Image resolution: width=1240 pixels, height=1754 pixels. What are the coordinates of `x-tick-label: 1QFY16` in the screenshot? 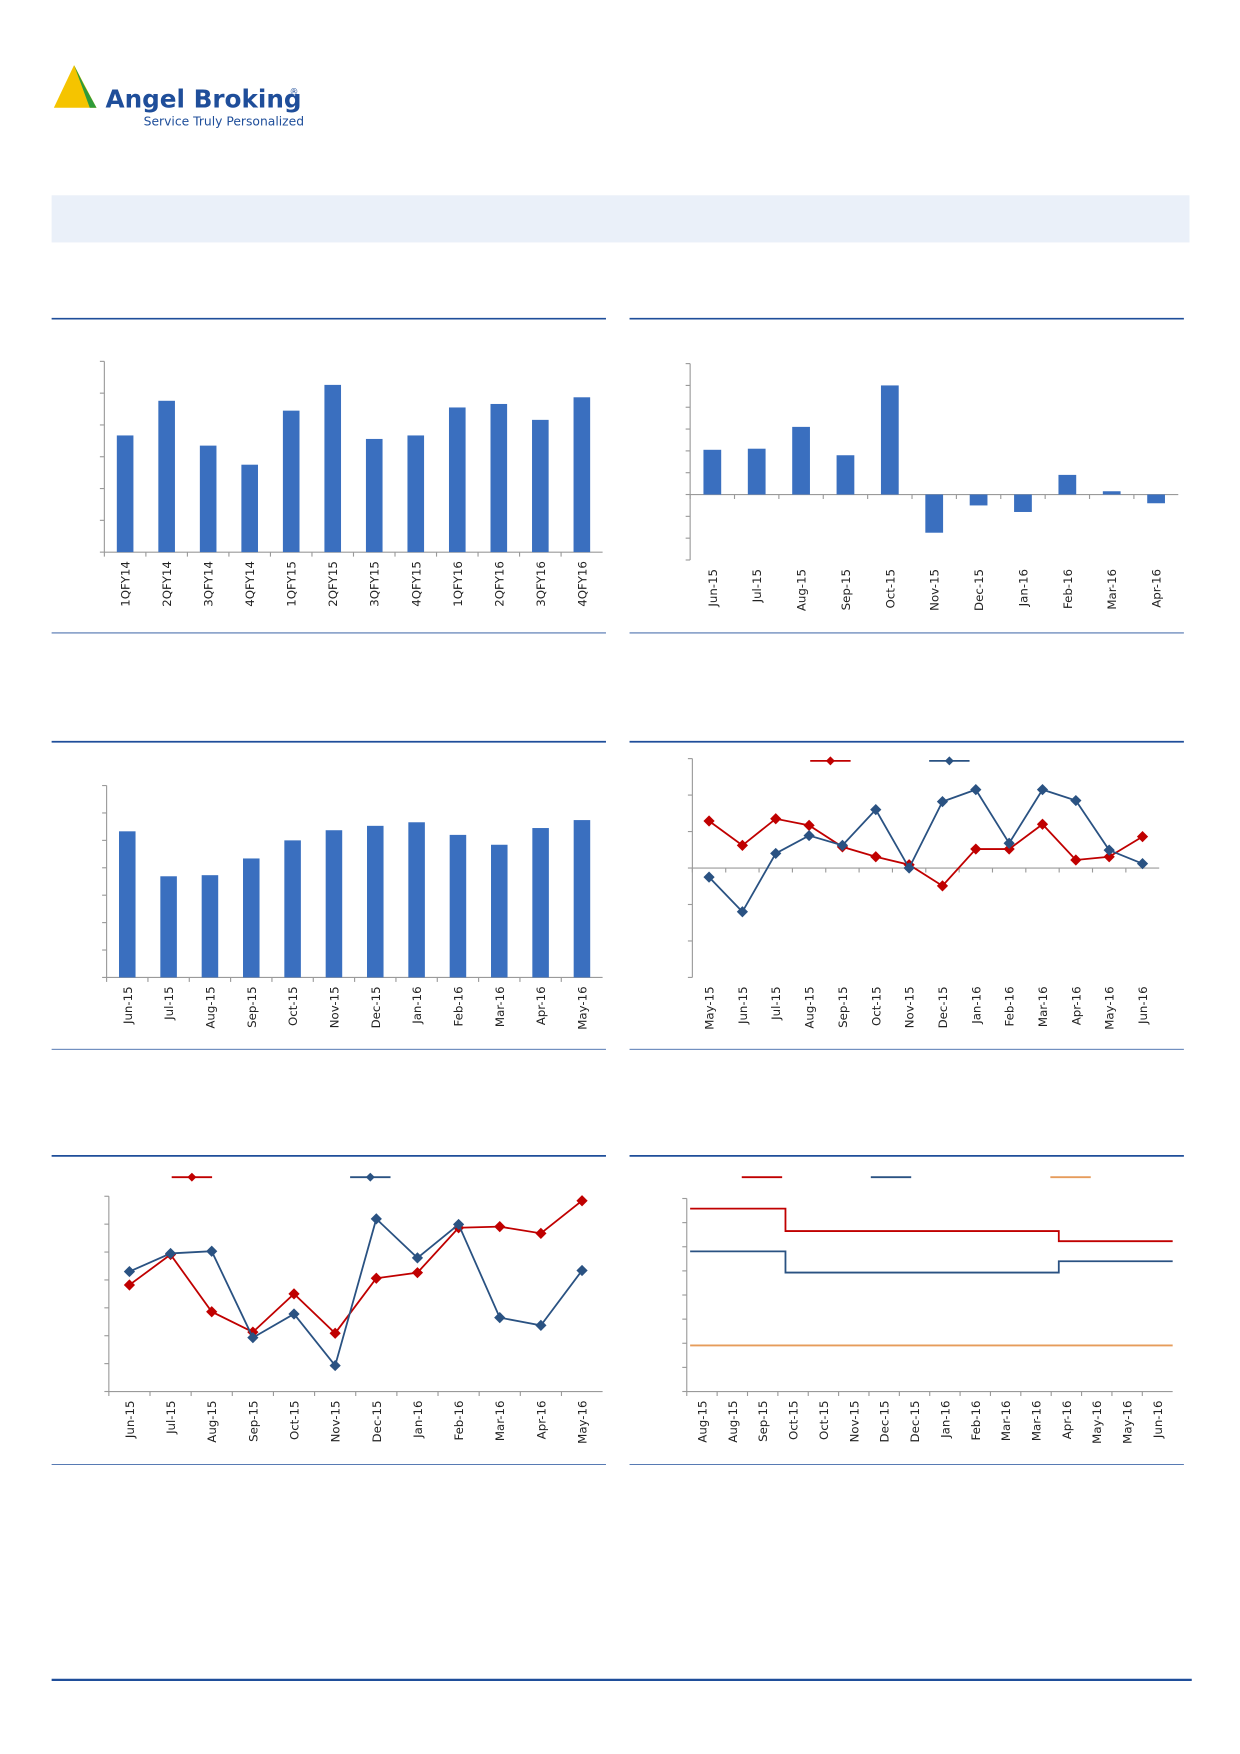 It's located at (458, 584).